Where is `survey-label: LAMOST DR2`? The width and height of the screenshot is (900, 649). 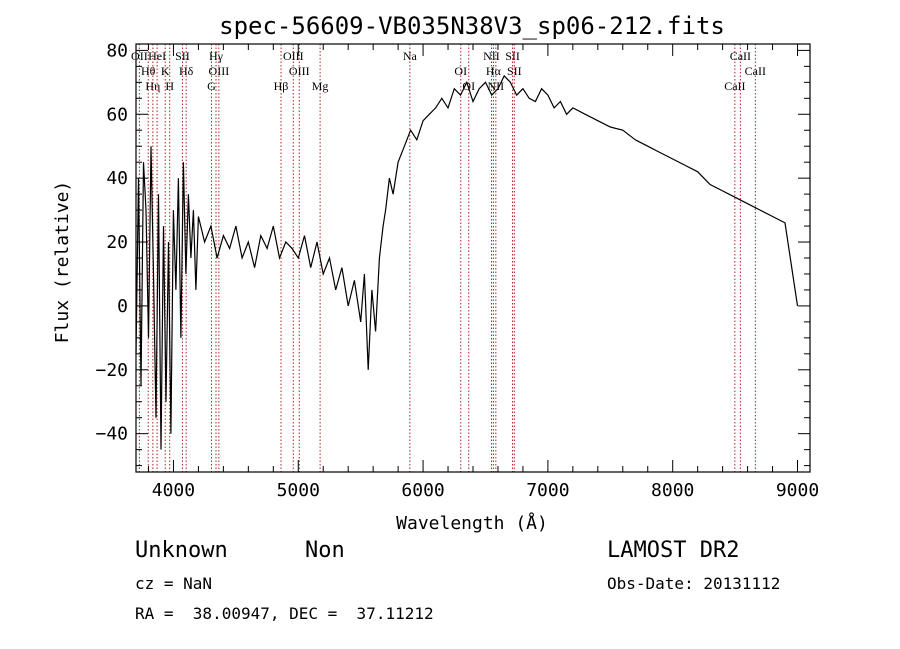 survey-label: LAMOST DR2 is located at coordinates (673, 550).